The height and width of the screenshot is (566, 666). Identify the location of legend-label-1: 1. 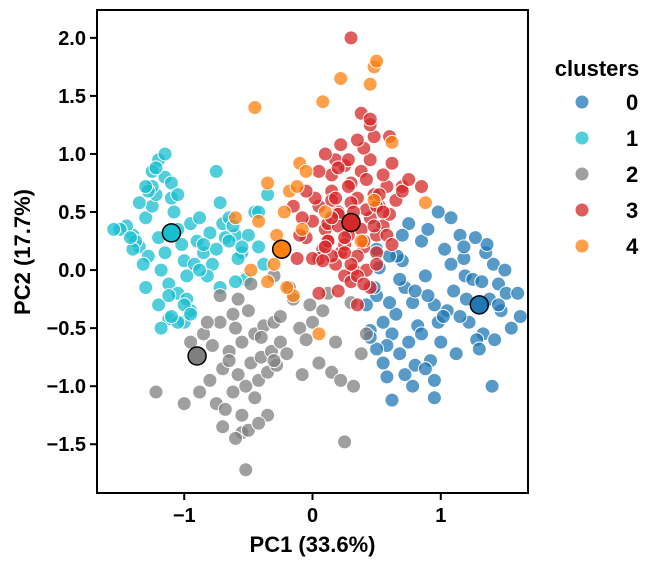
(632, 138).